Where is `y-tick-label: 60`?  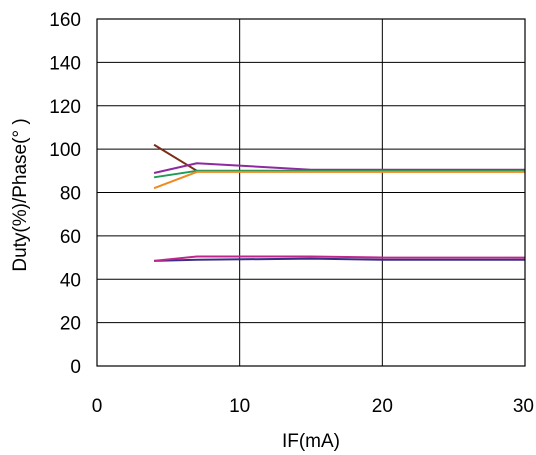
y-tick-label: 60 is located at coordinates (70, 237).